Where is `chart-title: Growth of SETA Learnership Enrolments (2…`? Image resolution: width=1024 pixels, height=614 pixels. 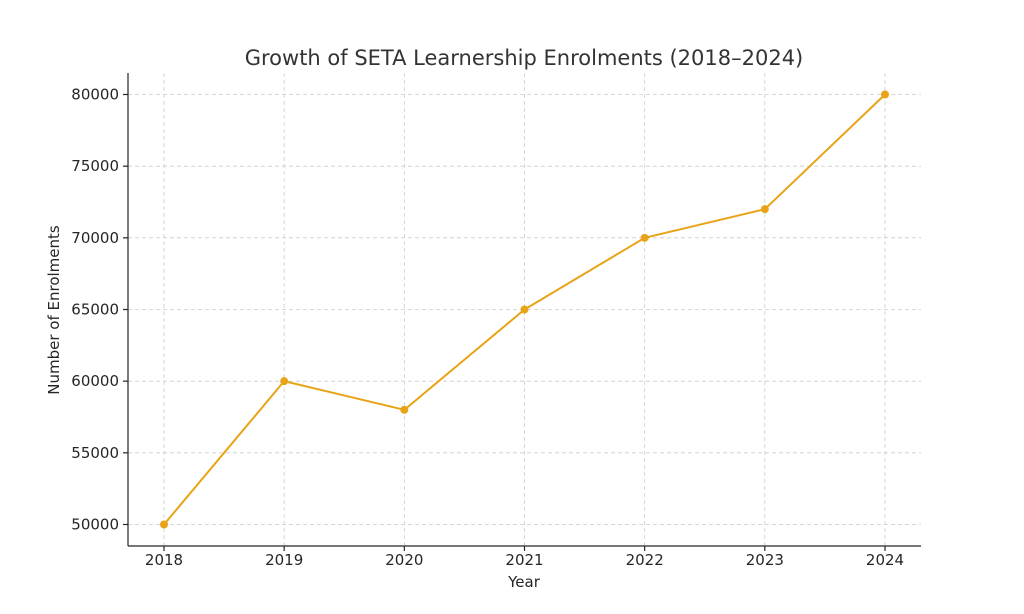 chart-title: Growth of SETA Learnership Enrolments (2… is located at coordinates (524, 58).